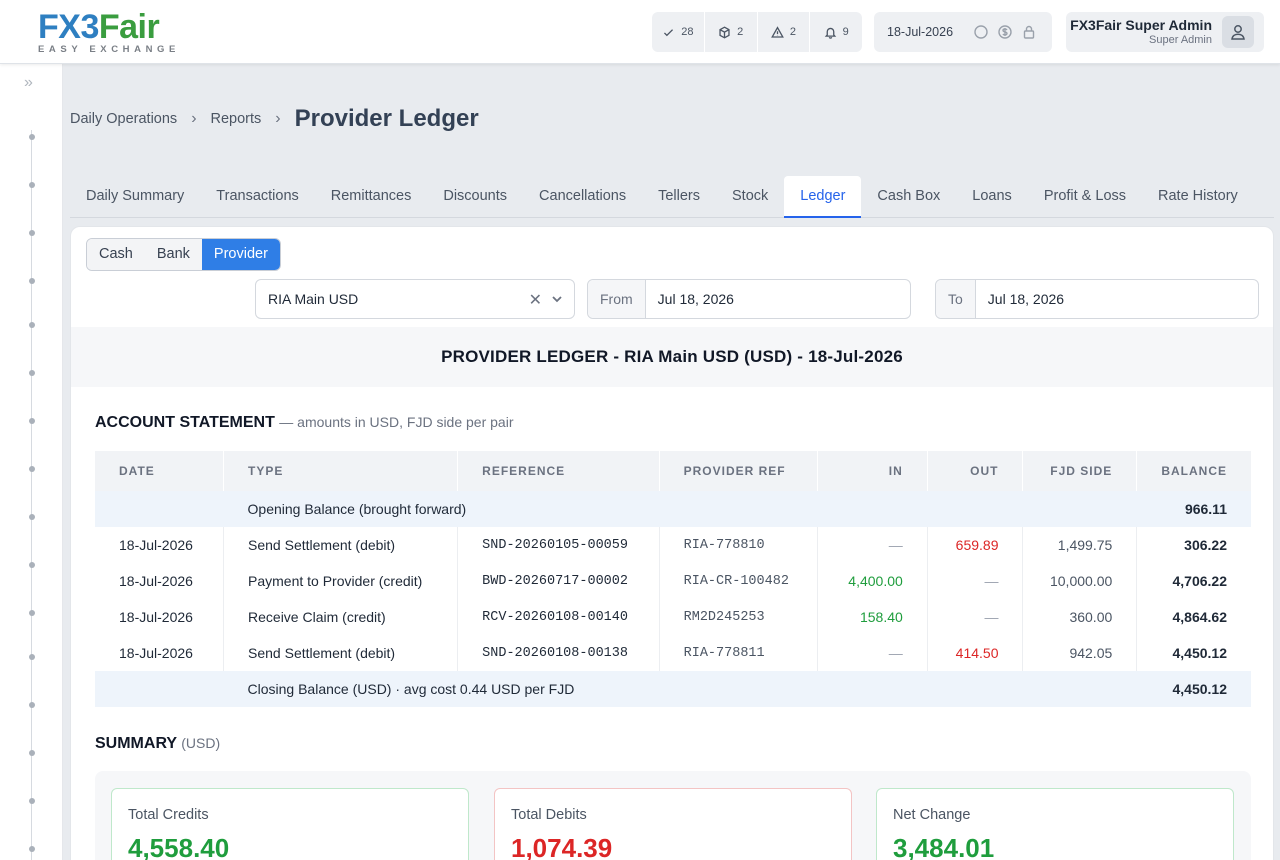 The height and width of the screenshot is (860, 1280). I want to click on tab-loans: Loans, so click(992, 196).